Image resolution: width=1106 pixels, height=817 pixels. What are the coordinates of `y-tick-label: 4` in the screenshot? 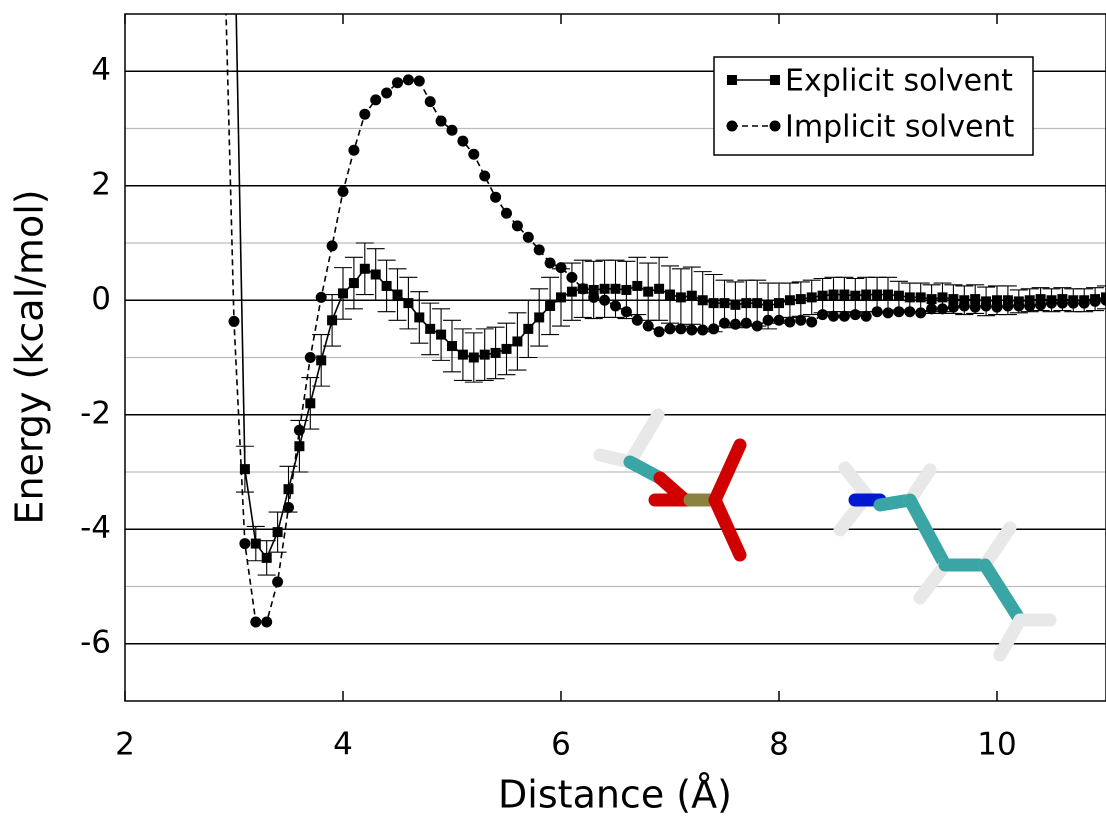 It's located at (101, 70).